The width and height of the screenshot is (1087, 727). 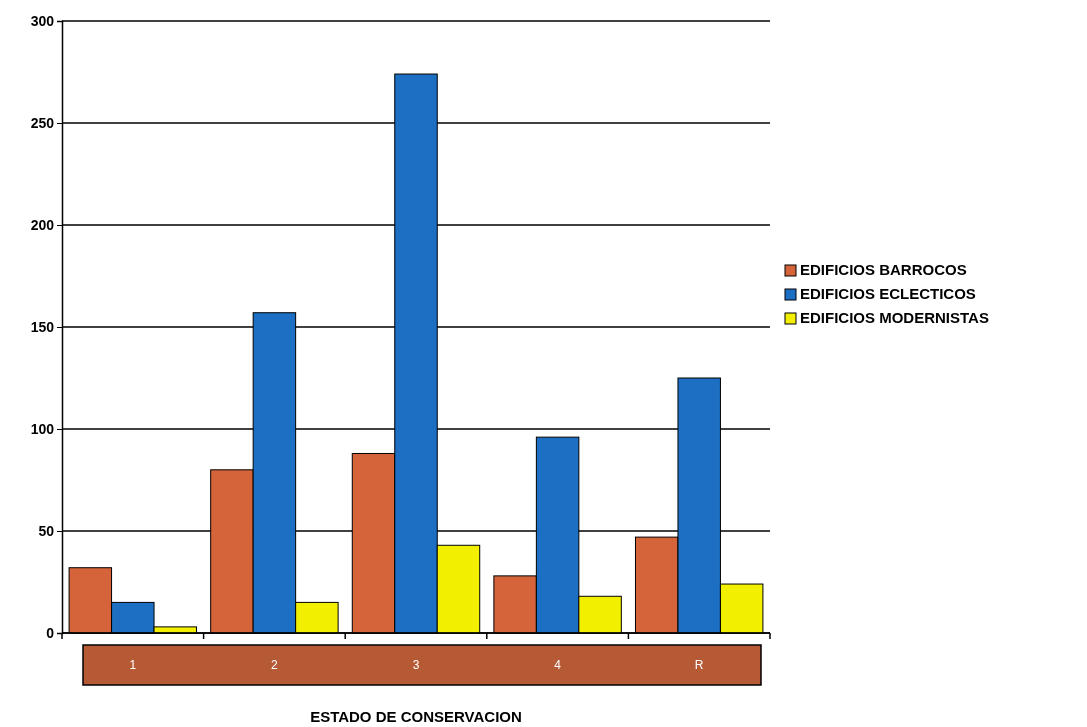 I want to click on y-tick-label: 250, so click(x=42, y=122).